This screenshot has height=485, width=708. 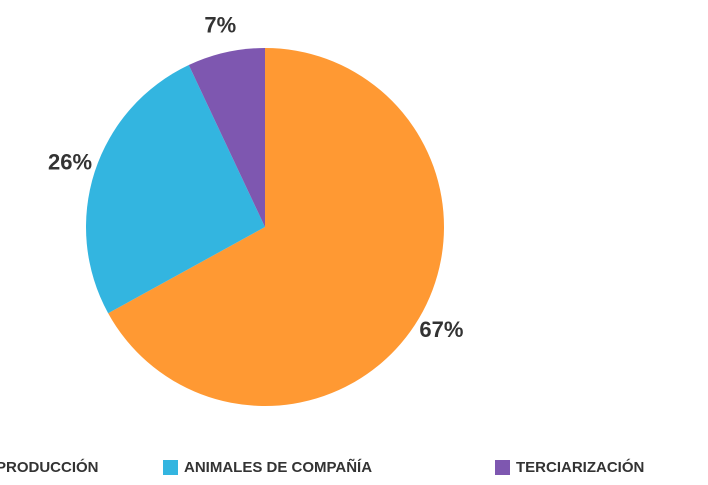 What do you see at coordinates (278, 467) in the screenshot?
I see `legend-label: ANIMALES DE COMPAÑÍA` at bounding box center [278, 467].